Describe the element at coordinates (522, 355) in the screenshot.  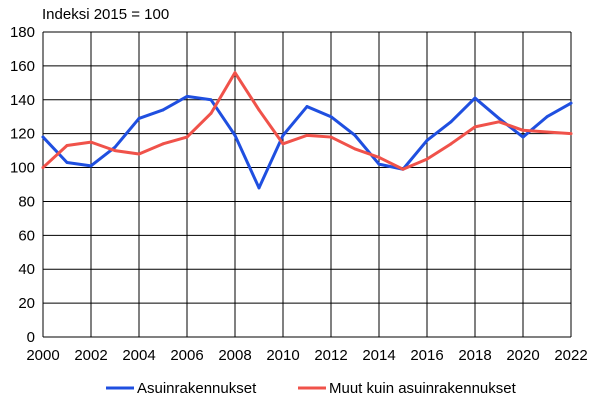
I see `x-tick-label: 2020` at that location.